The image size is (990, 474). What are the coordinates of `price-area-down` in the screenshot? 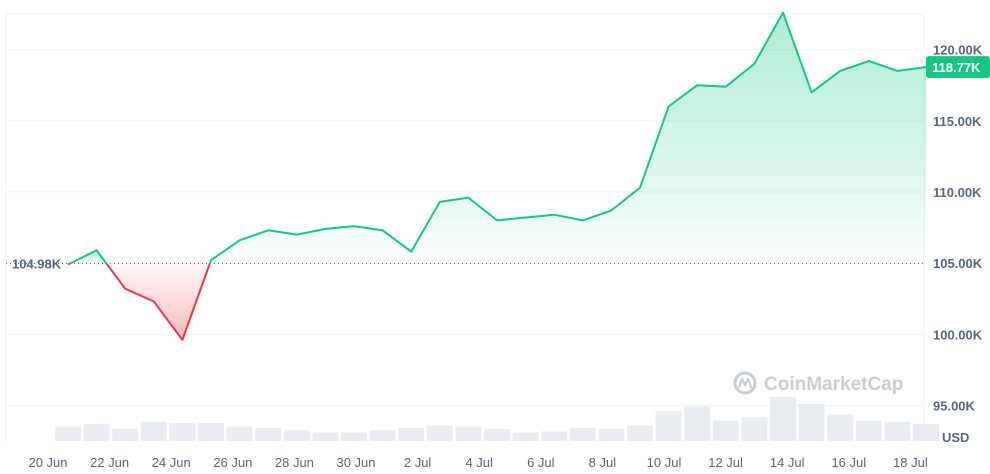 It's located at (158, 301).